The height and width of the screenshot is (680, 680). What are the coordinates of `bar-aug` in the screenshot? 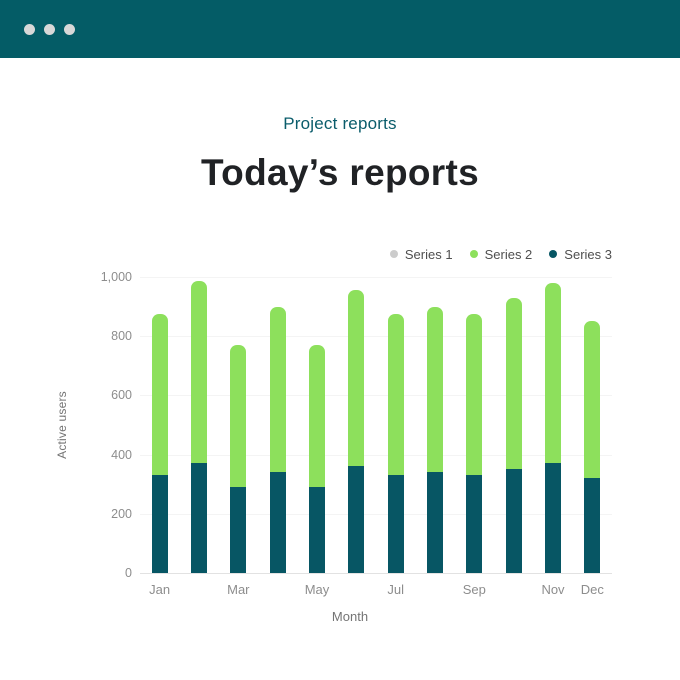 It's located at (435, 439).